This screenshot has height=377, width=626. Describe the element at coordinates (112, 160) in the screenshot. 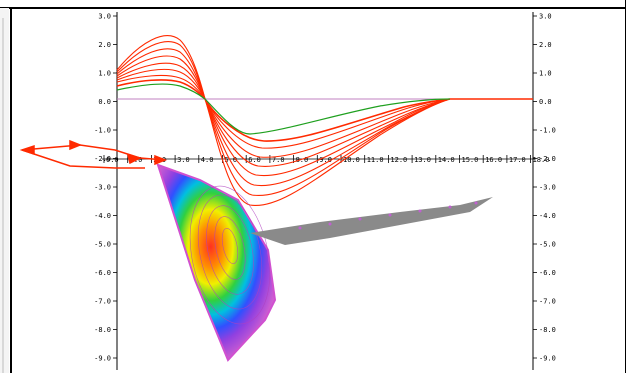

I see `x-axis-tick-label: 0.0` at that location.